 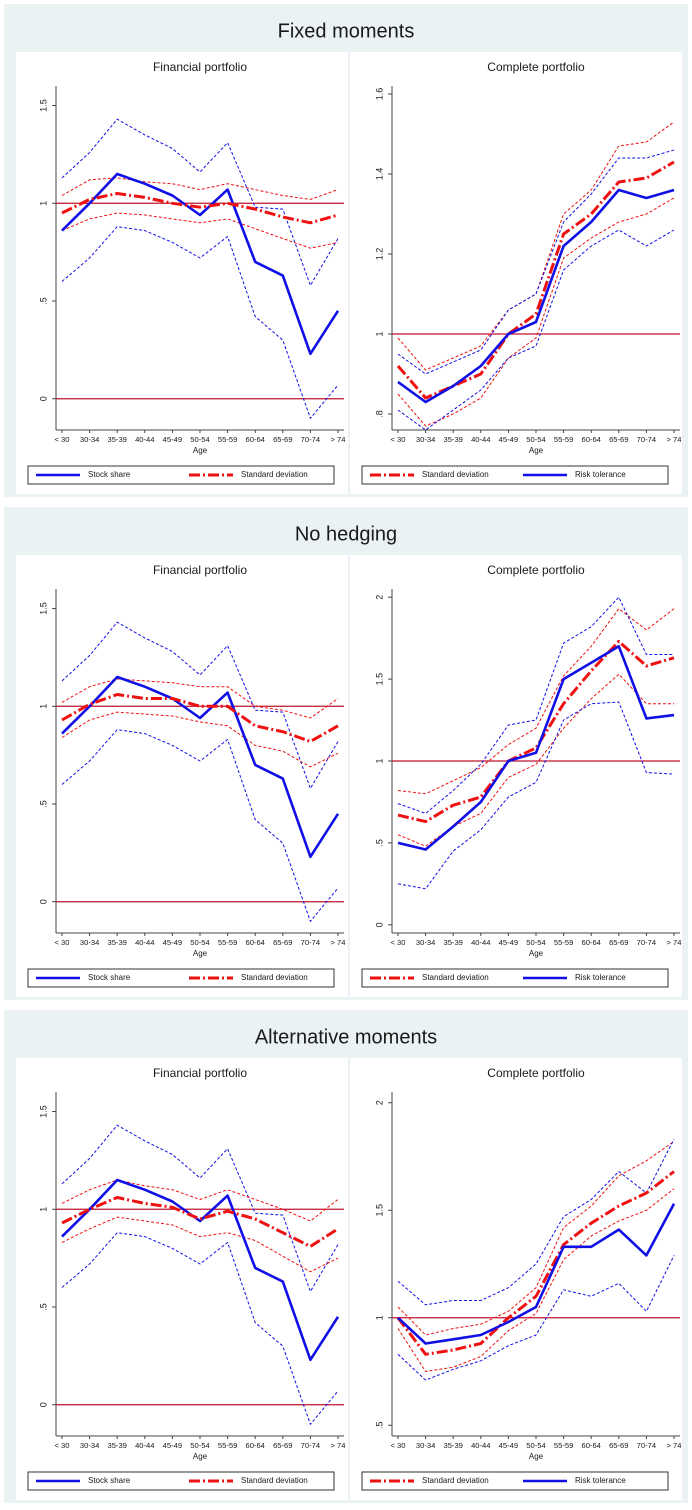 What do you see at coordinates (379, 174) in the screenshot?
I see `y-tick-label: 1.4` at bounding box center [379, 174].